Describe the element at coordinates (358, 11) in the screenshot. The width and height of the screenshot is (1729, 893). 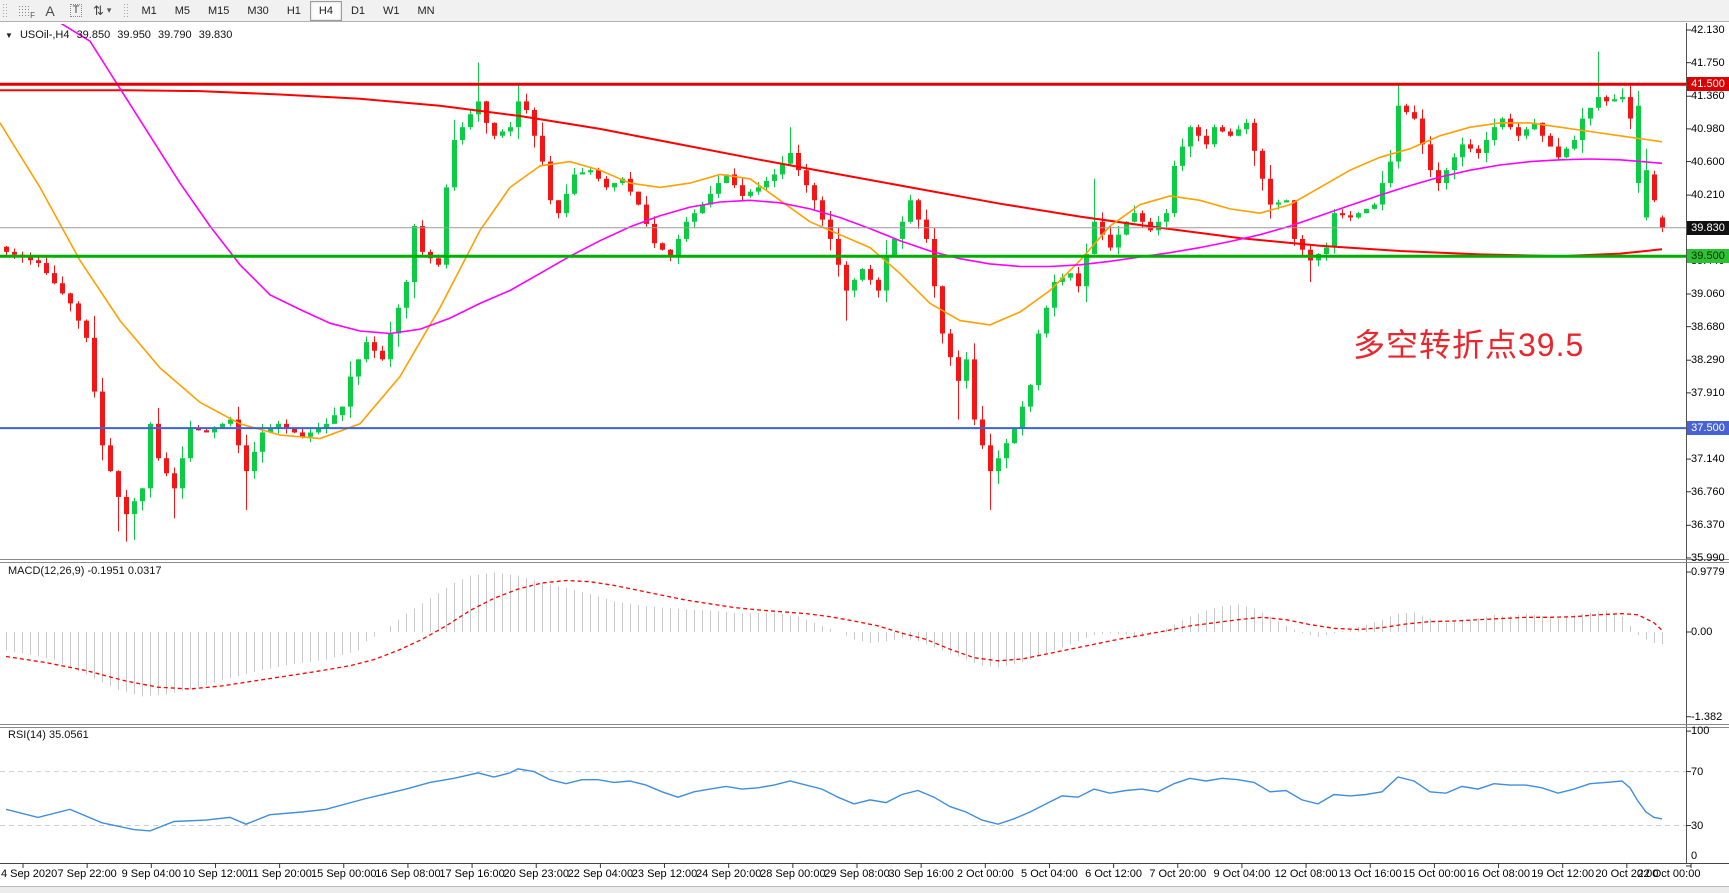
I see `timeframe-d1-button: D1` at that location.